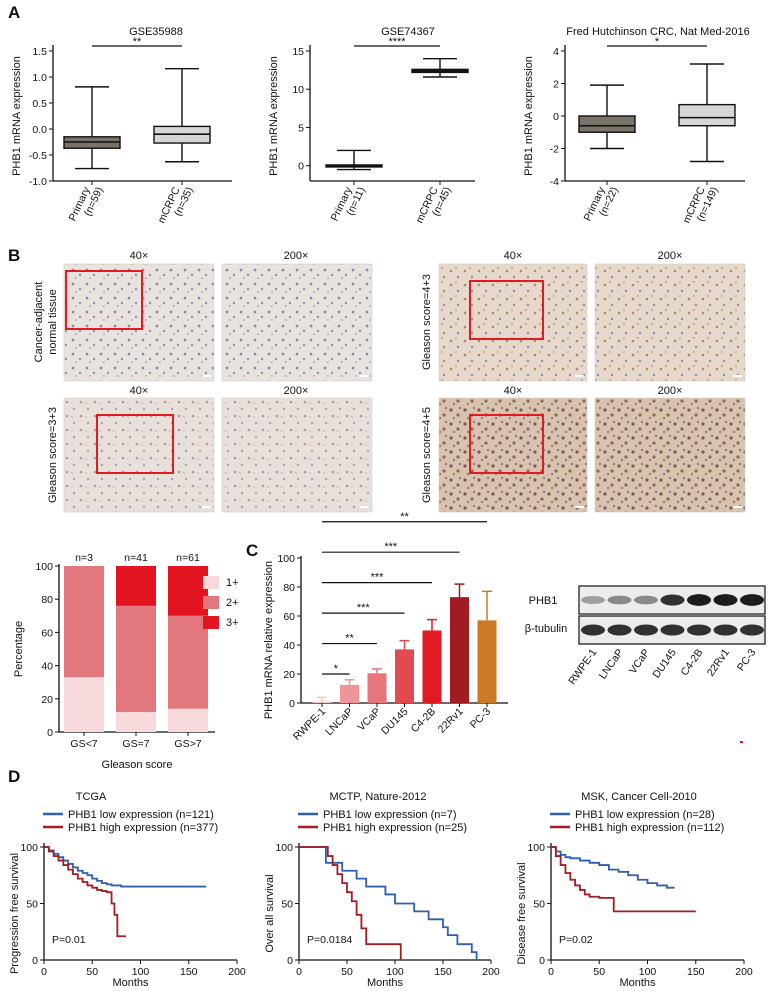  I want to click on legend-label: 2+, so click(232, 603).